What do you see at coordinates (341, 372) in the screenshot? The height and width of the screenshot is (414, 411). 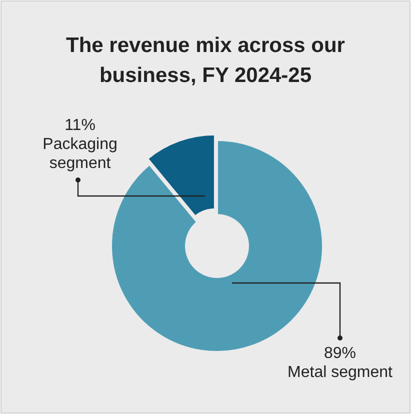 I see `slice-label: Metal segment` at bounding box center [341, 372].